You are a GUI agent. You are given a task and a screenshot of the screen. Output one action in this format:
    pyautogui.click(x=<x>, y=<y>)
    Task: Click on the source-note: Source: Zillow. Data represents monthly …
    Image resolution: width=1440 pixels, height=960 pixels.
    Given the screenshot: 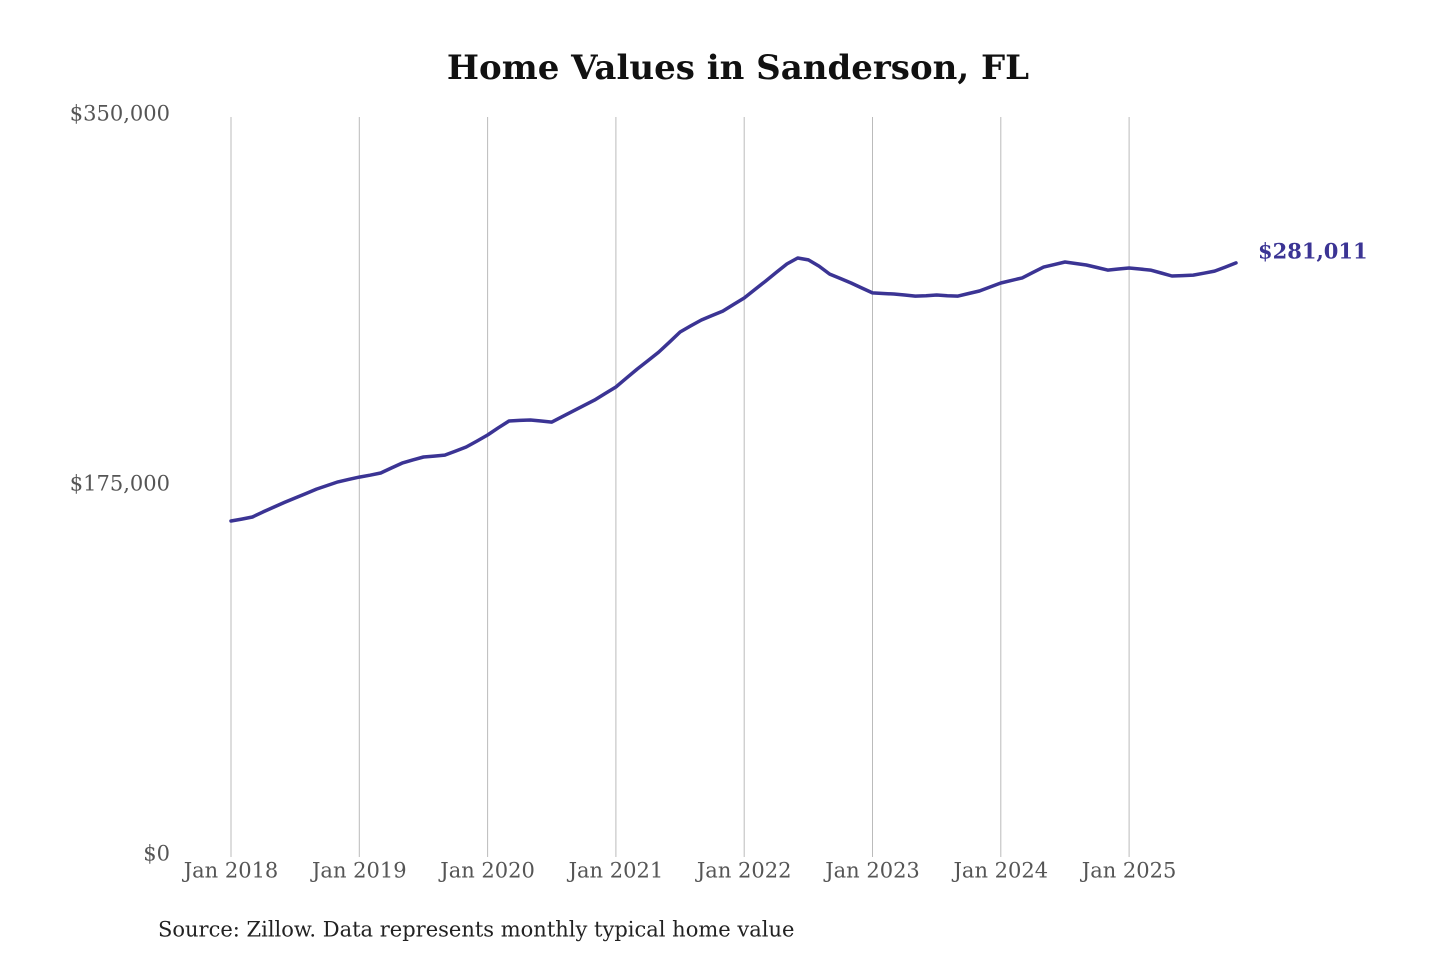 What is the action you would take?
    pyautogui.click(x=476, y=930)
    